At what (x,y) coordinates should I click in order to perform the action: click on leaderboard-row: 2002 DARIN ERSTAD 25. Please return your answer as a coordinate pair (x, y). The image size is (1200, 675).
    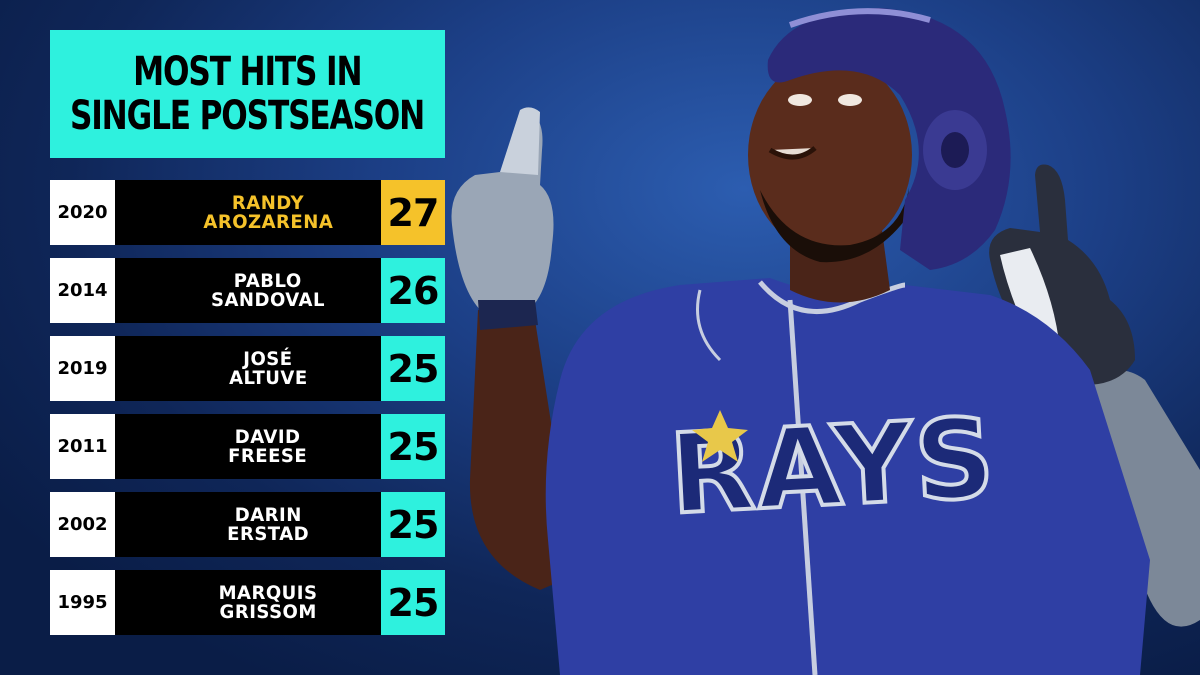
    Looking at the image, I should click on (247, 524).